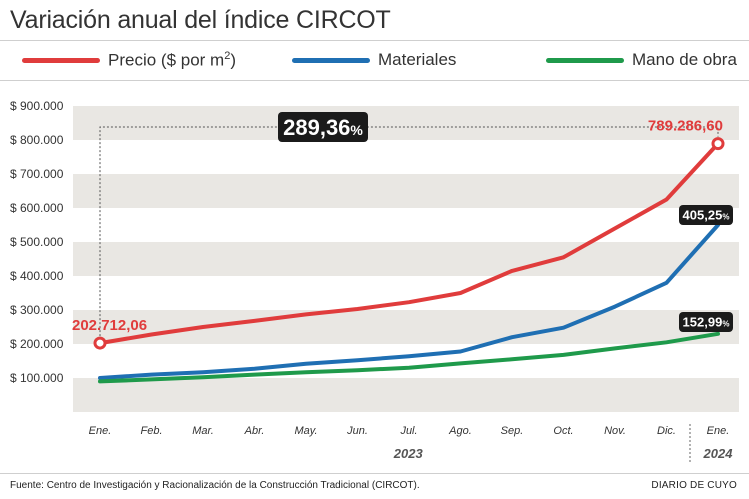 This screenshot has height=499, width=749. Describe the element at coordinates (37, 208) in the screenshot. I see `y-tick-label: $ 600.000` at that location.